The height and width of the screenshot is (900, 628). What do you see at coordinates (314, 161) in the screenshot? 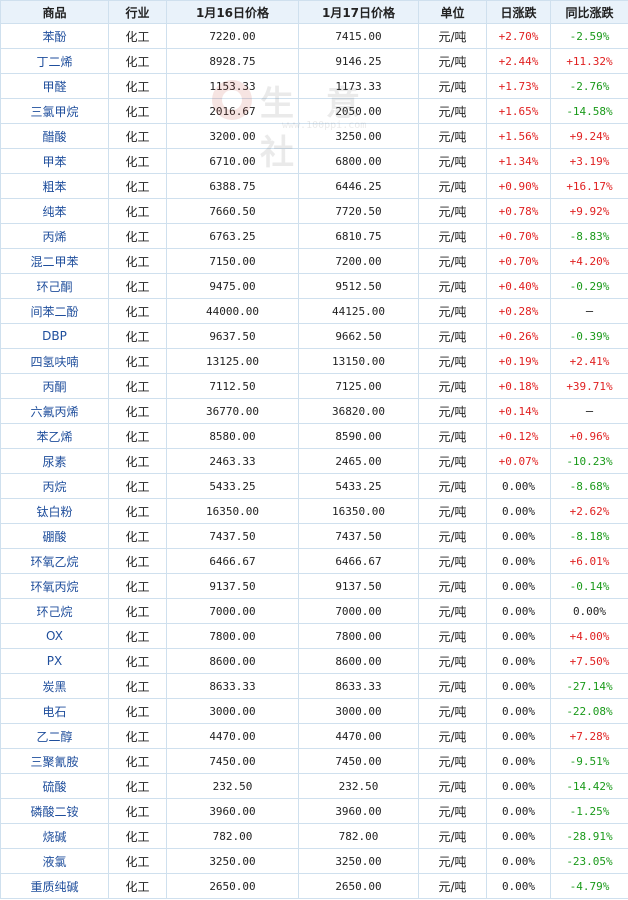
I see `table-row: 甲苯 化工 6710.00 6800.00 元/吨 +1.34% +3.19%` at bounding box center [314, 161].